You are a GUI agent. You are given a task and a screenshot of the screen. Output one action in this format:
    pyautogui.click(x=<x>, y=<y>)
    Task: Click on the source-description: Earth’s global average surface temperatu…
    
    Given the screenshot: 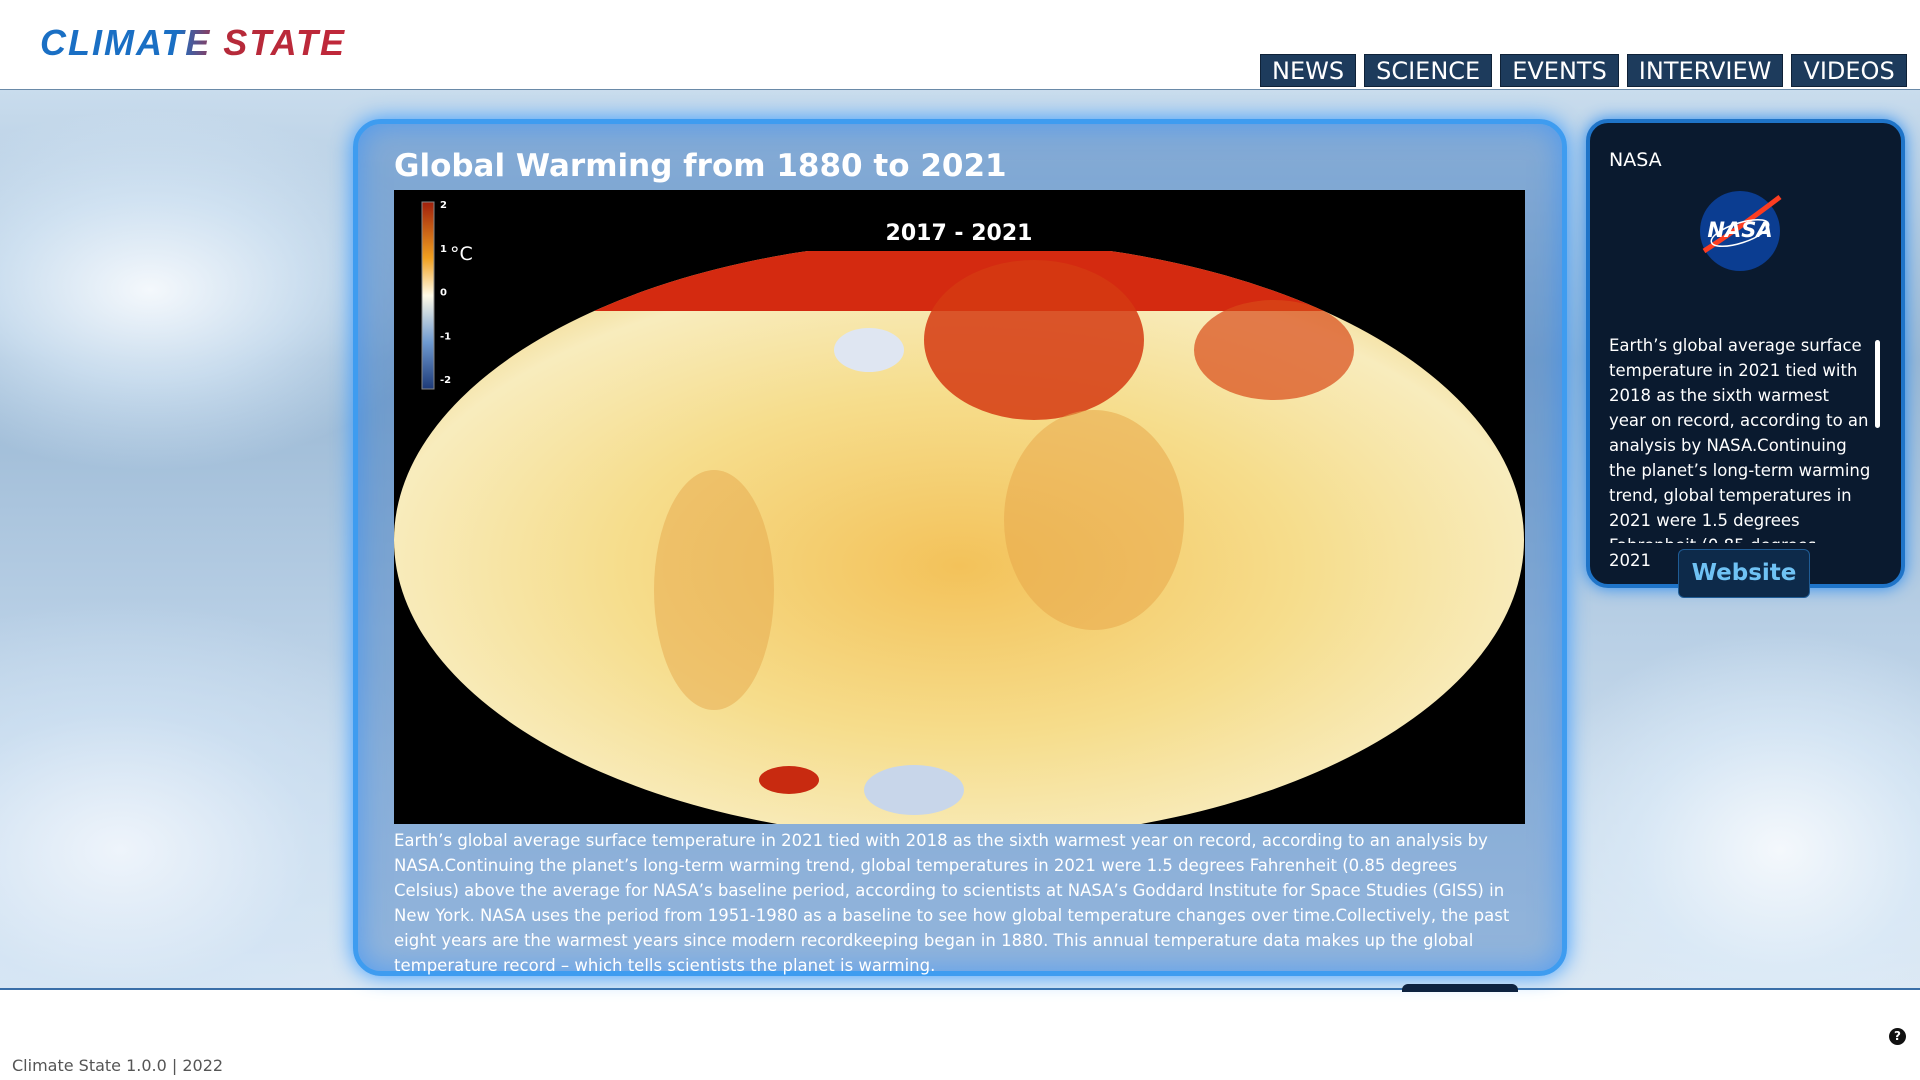 What is the action you would take?
    pyautogui.click(x=1740, y=439)
    